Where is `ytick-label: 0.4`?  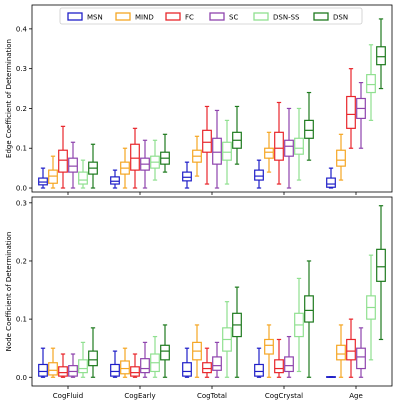
ytick-label: 0.4 is located at coordinates (22, 29).